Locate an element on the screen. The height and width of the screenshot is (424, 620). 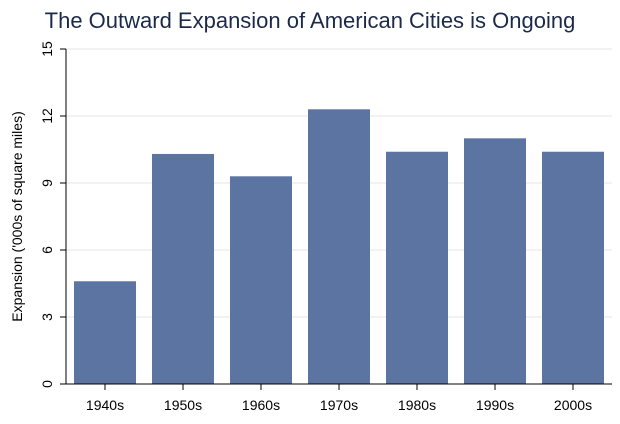
bar-1970s is located at coordinates (339, 247).